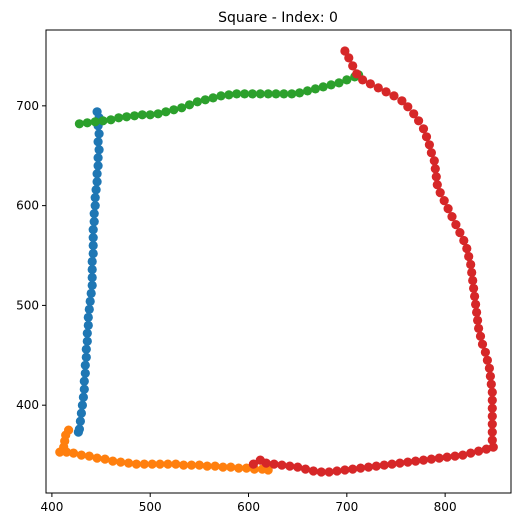 The image size is (521, 526). I want to click on y-tick-label-3: 700, so click(27, 106).